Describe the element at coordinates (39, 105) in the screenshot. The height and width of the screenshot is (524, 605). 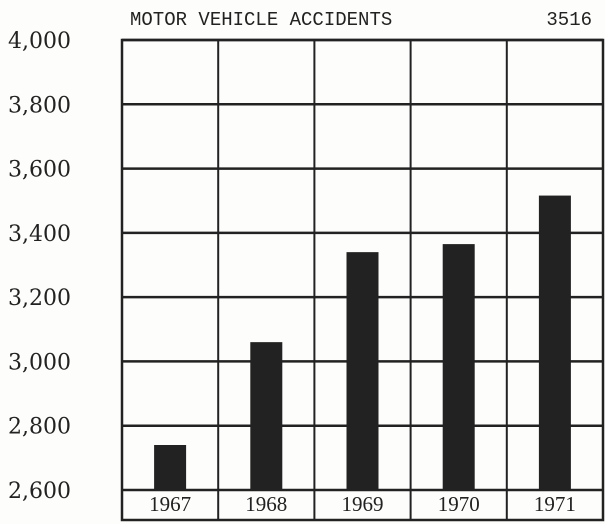
I see `y-tick-label: 3,800` at that location.